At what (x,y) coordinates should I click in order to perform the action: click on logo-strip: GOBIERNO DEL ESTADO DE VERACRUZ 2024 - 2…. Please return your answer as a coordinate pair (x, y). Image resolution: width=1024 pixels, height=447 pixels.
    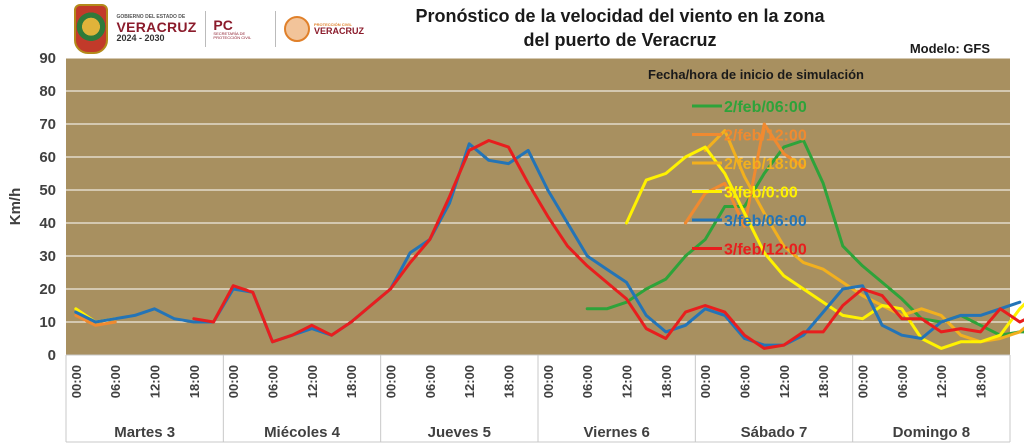
    Looking at the image, I should click on (219, 29).